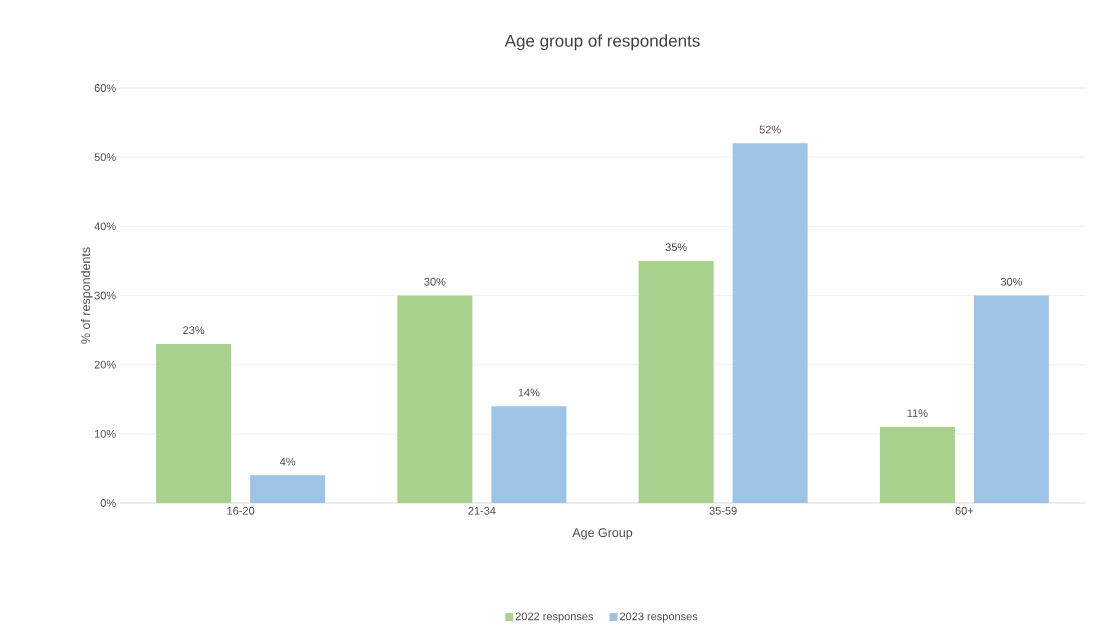  I want to click on data-label: 11%, so click(917, 413).